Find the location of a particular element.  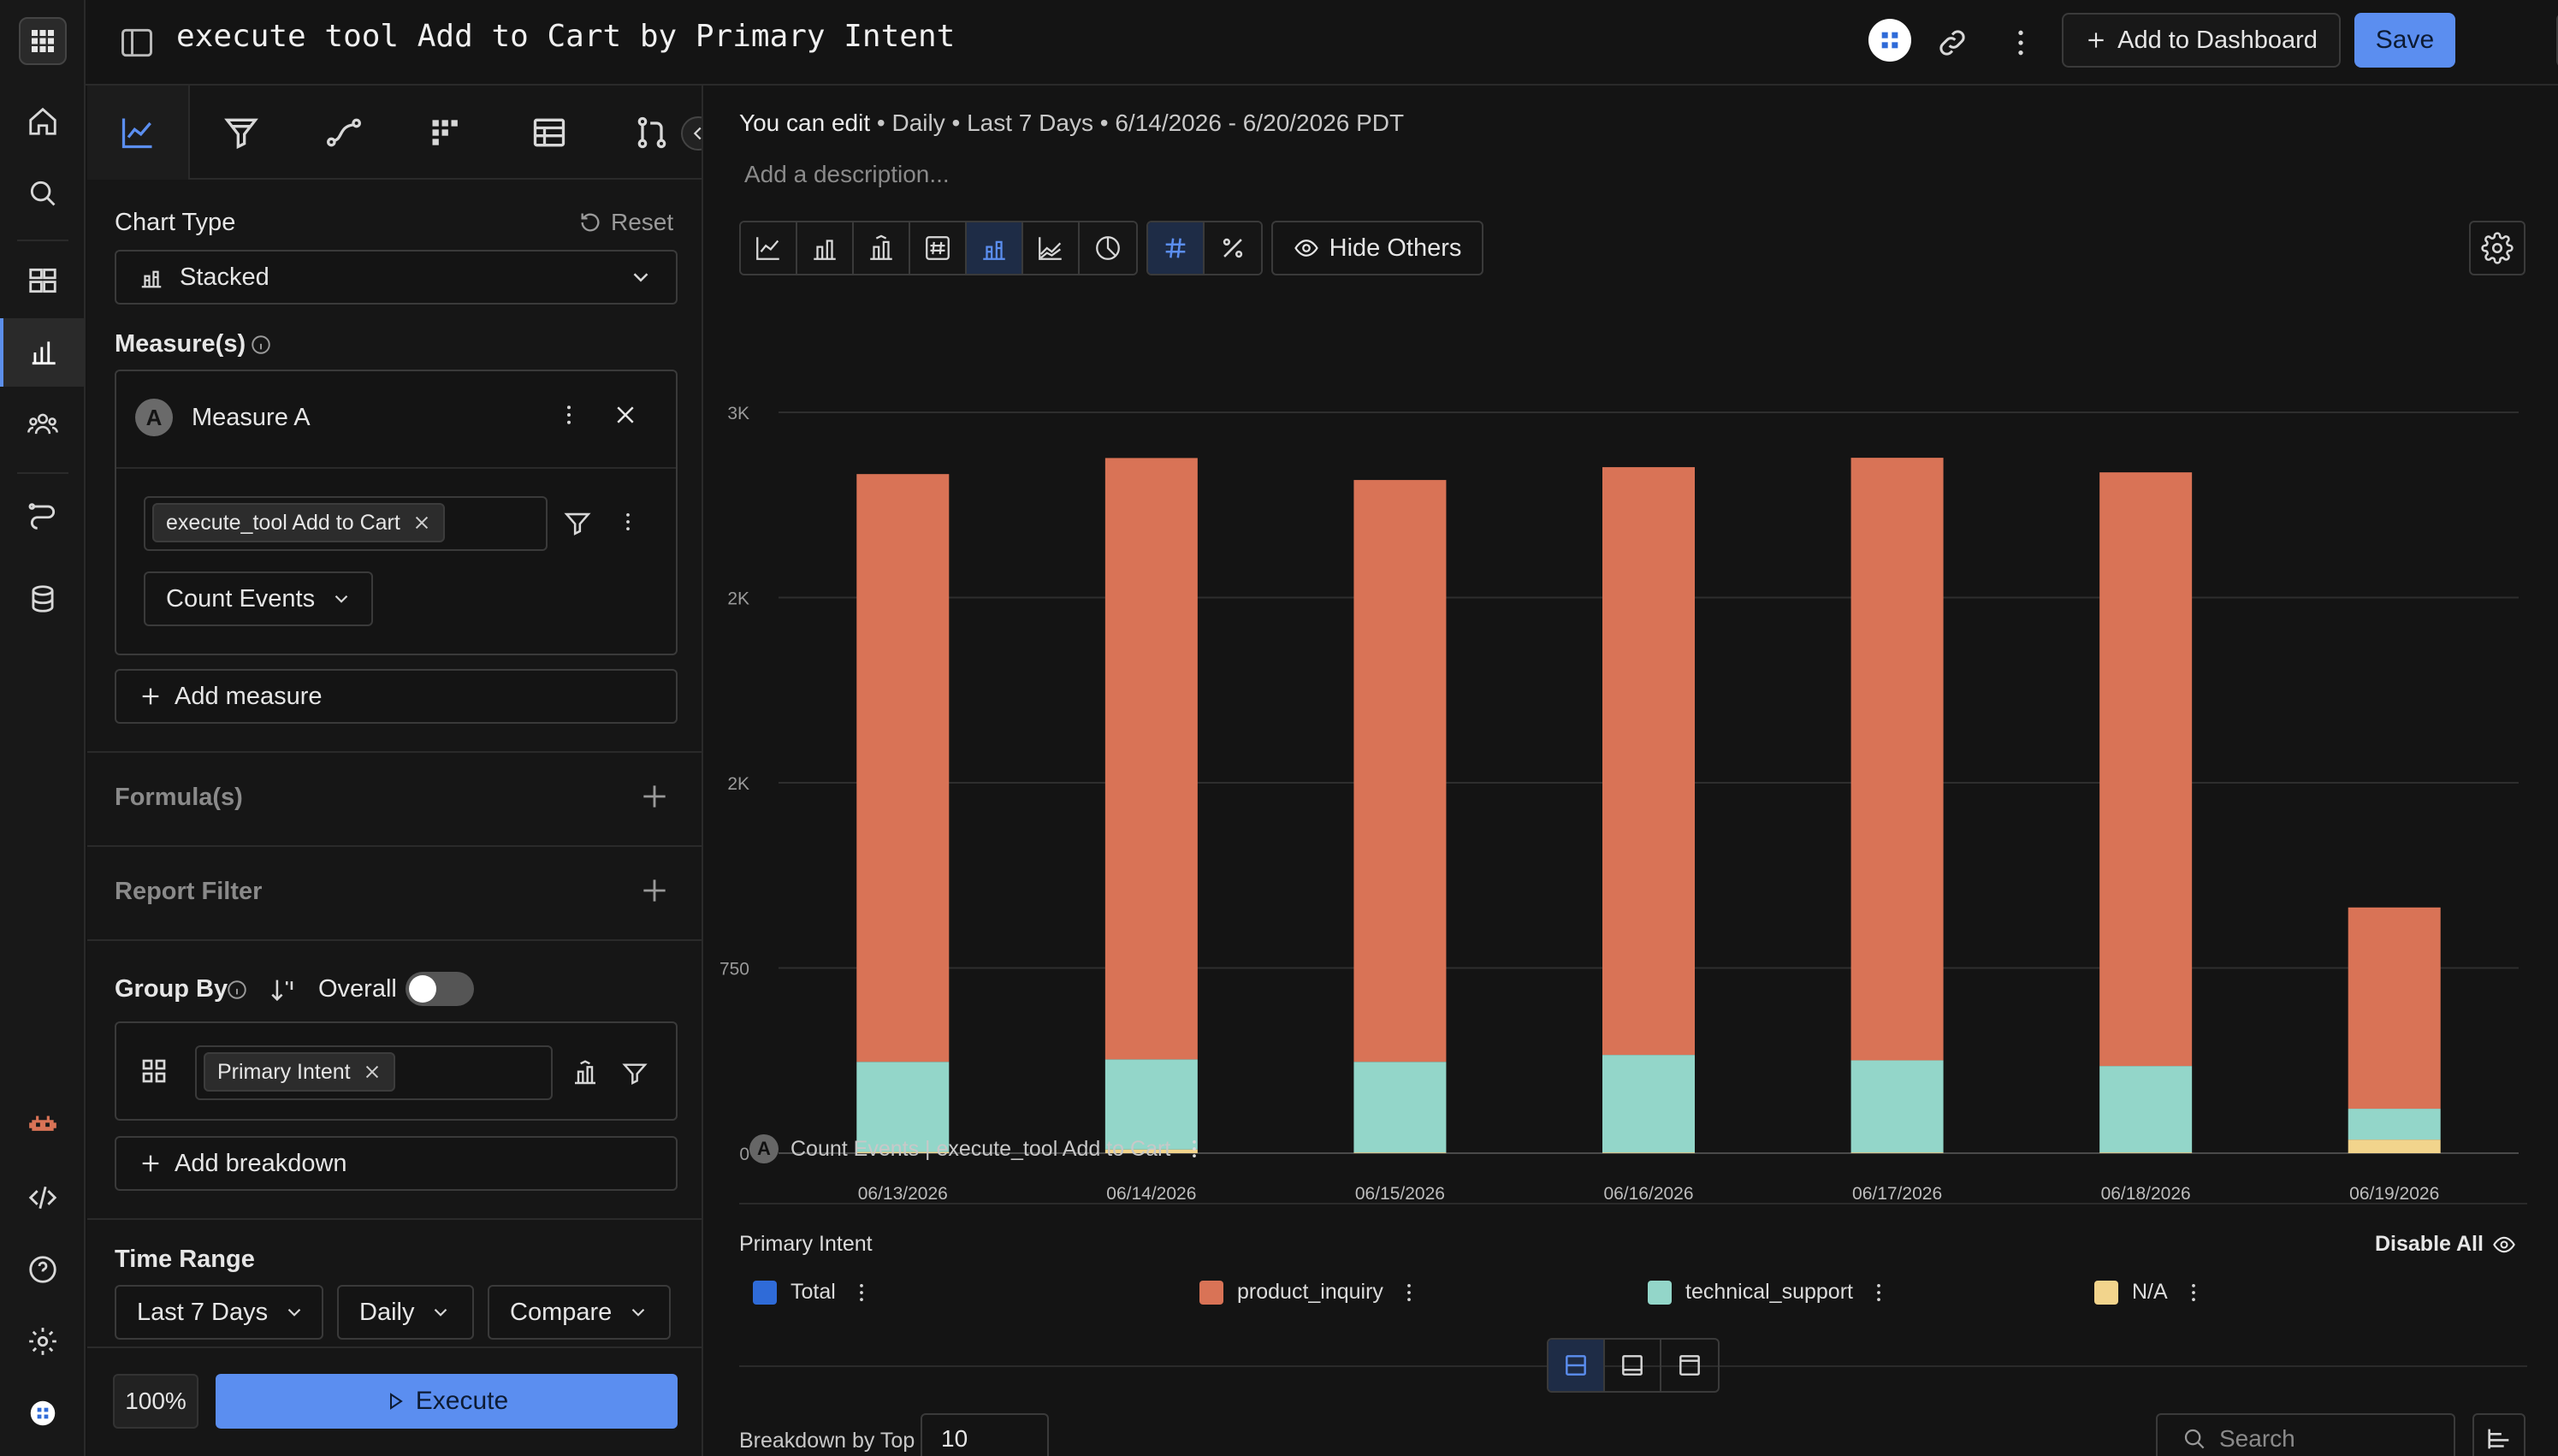

split-view-icon is located at coordinates (1576, 1365).